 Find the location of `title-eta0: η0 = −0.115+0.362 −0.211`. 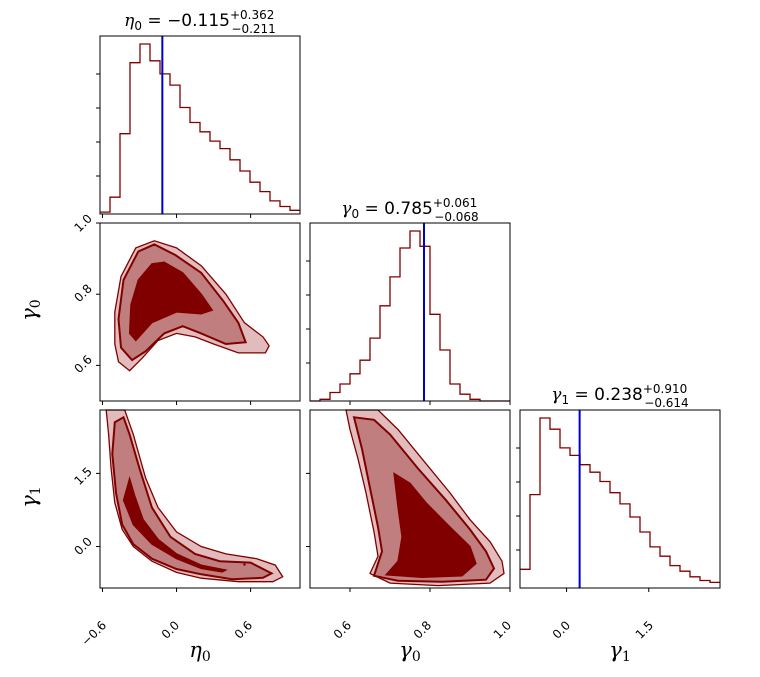

title-eta0: η0 = −0.115+0.362 −0.211 is located at coordinates (200, 22).